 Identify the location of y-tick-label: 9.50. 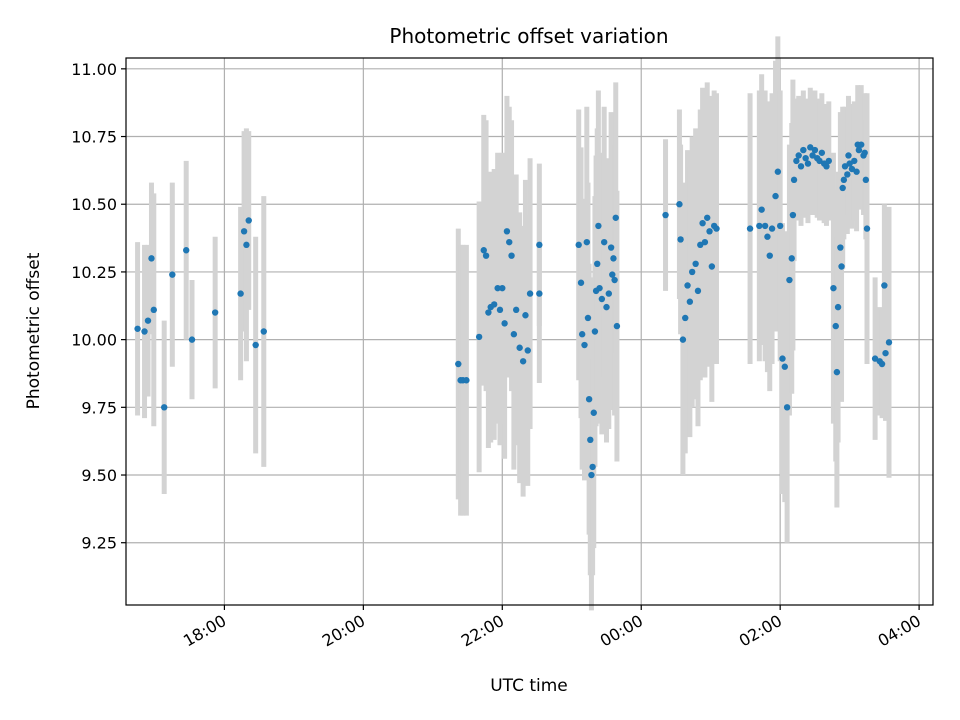
(99, 475).